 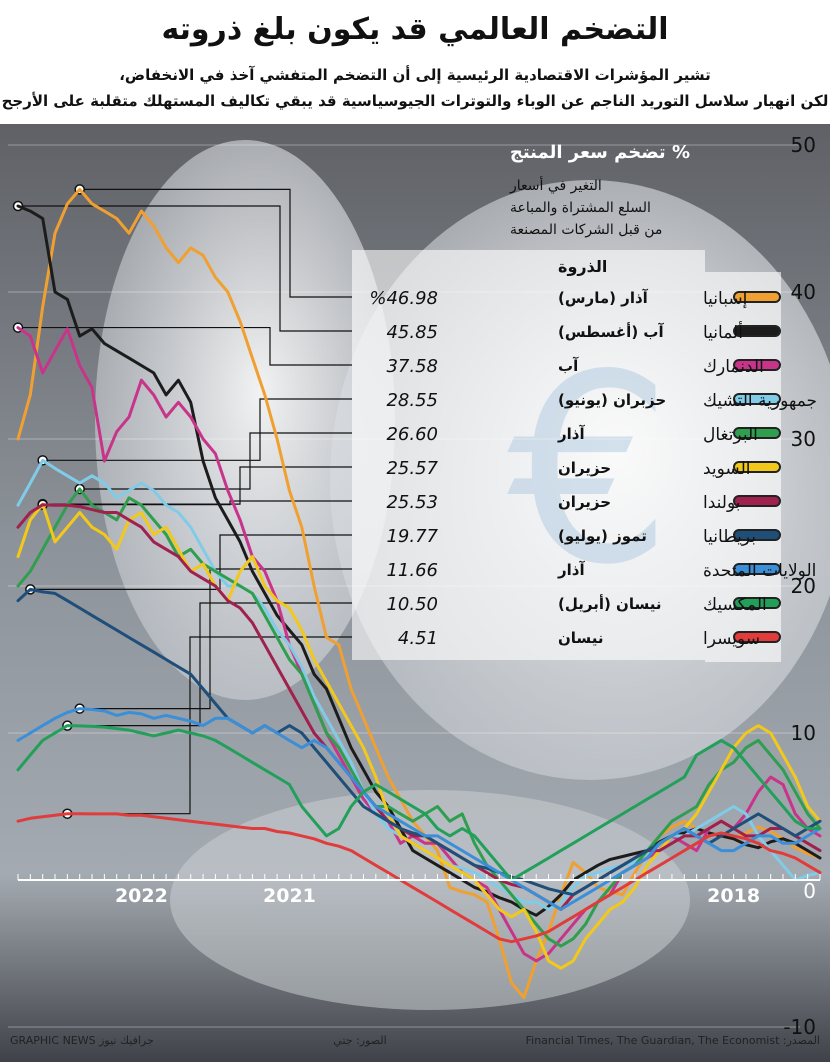 What do you see at coordinates (803, 586) in the screenshot?
I see `y-tick-label-3: 20` at bounding box center [803, 586].